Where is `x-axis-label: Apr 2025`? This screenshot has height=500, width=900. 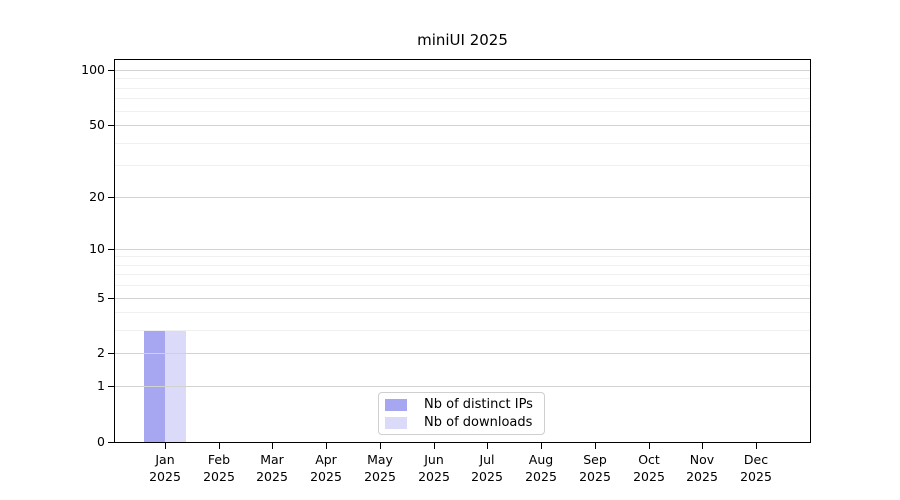
x-axis-label: Apr 2025 is located at coordinates (326, 468).